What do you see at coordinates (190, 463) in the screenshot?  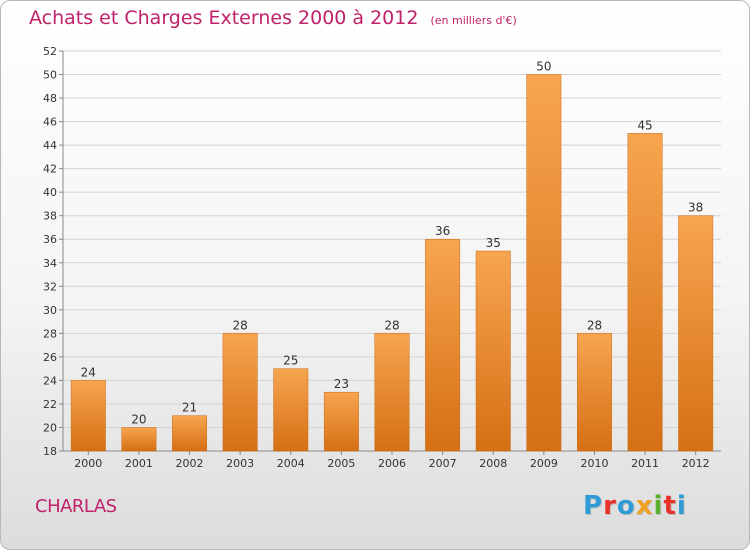 I see `x-tick-label-2002: 2002` at bounding box center [190, 463].